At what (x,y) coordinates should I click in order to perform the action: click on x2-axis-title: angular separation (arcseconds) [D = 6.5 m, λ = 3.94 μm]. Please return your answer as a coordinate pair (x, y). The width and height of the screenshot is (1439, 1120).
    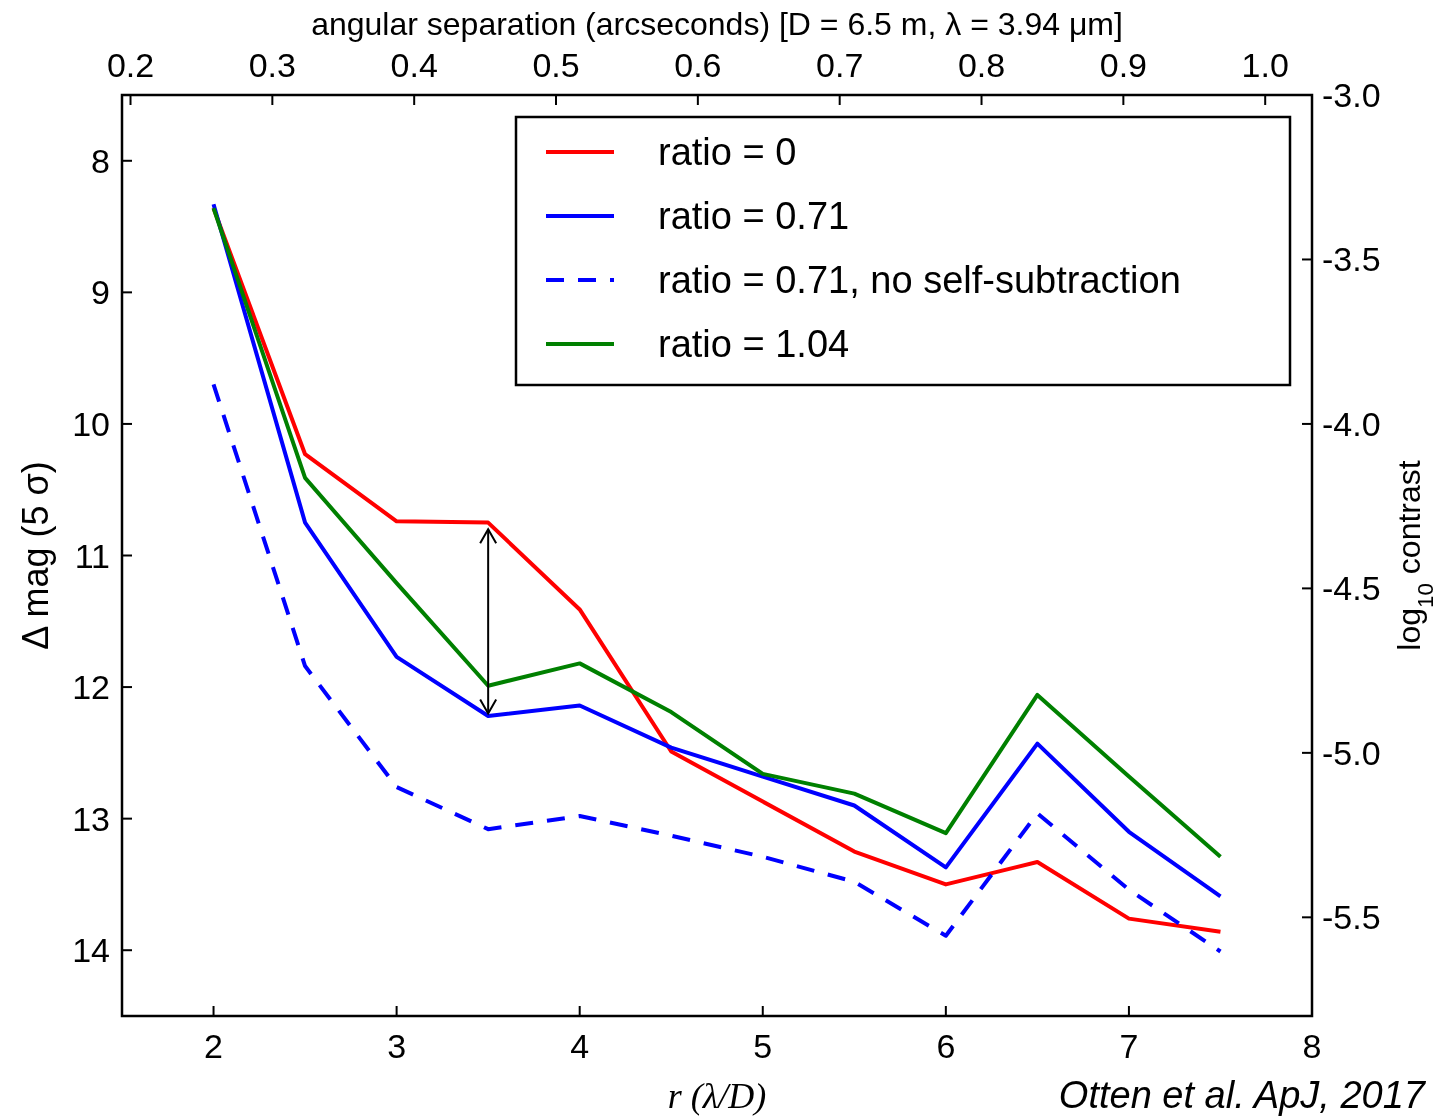
    Looking at the image, I should click on (717, 24).